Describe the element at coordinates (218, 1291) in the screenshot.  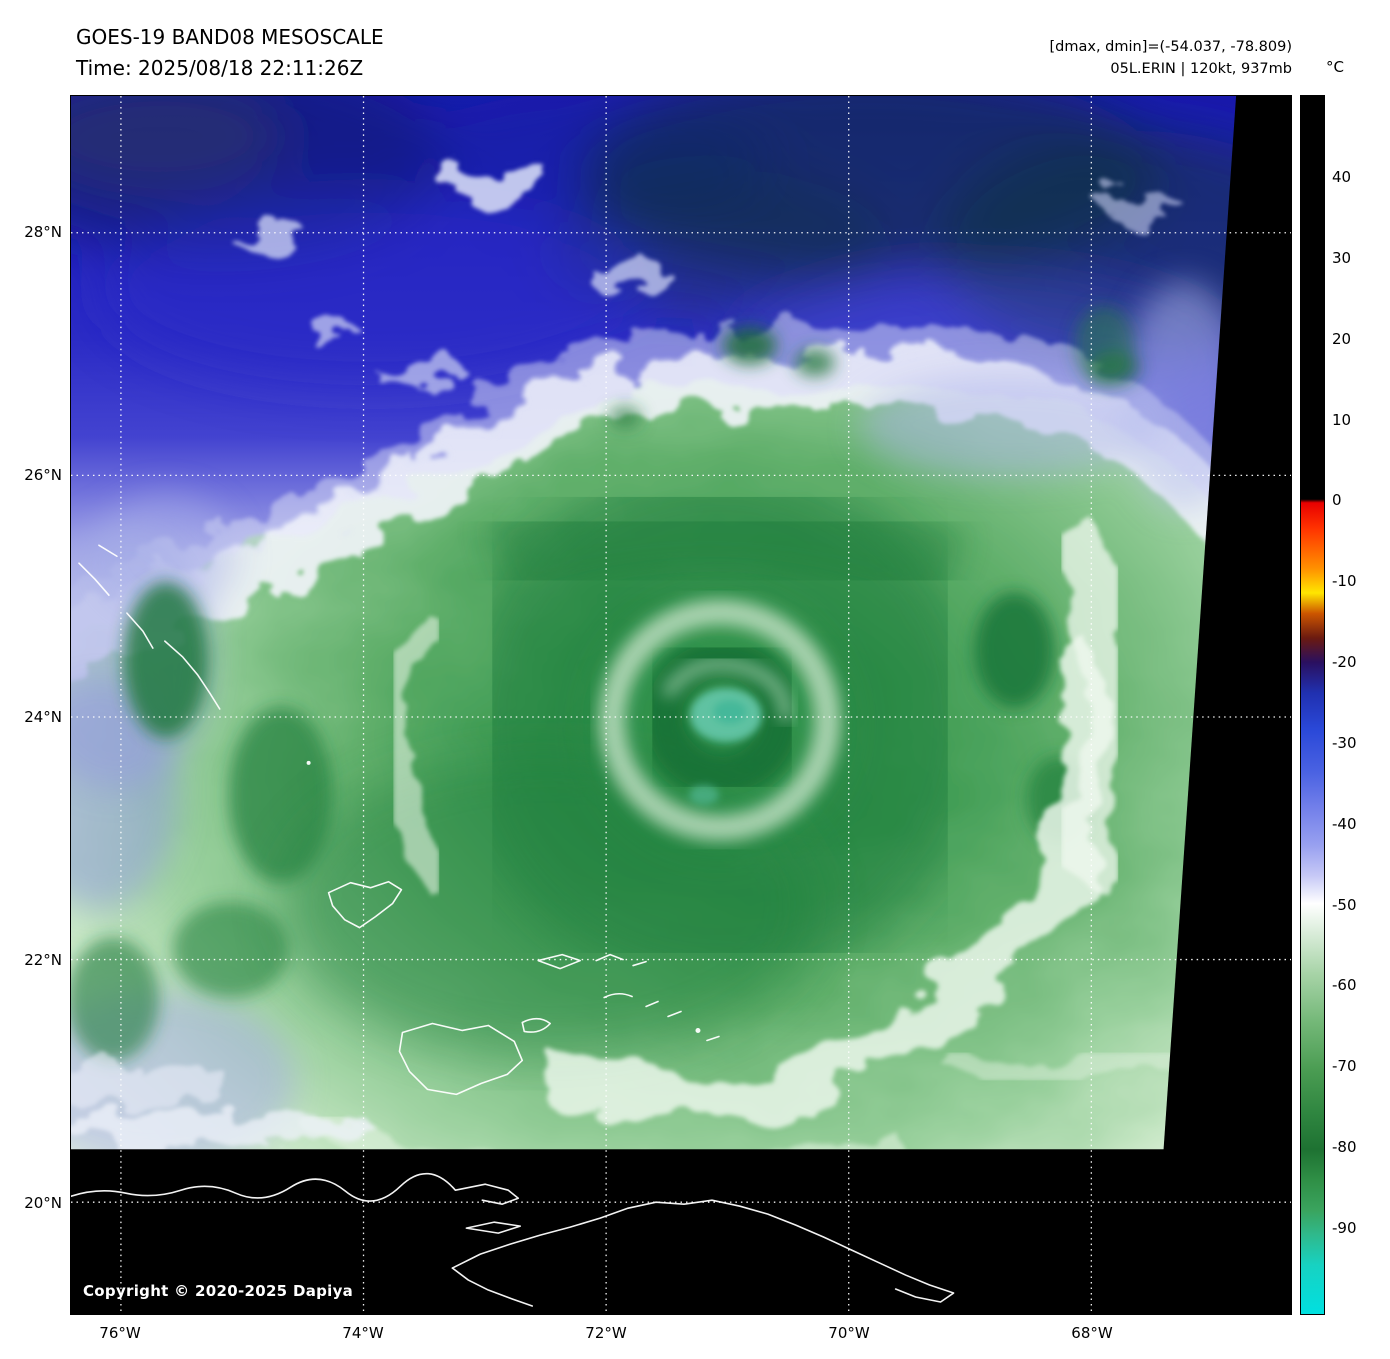
I see `copyright-text: Copyright © 2020-2025 Dapiya` at that location.